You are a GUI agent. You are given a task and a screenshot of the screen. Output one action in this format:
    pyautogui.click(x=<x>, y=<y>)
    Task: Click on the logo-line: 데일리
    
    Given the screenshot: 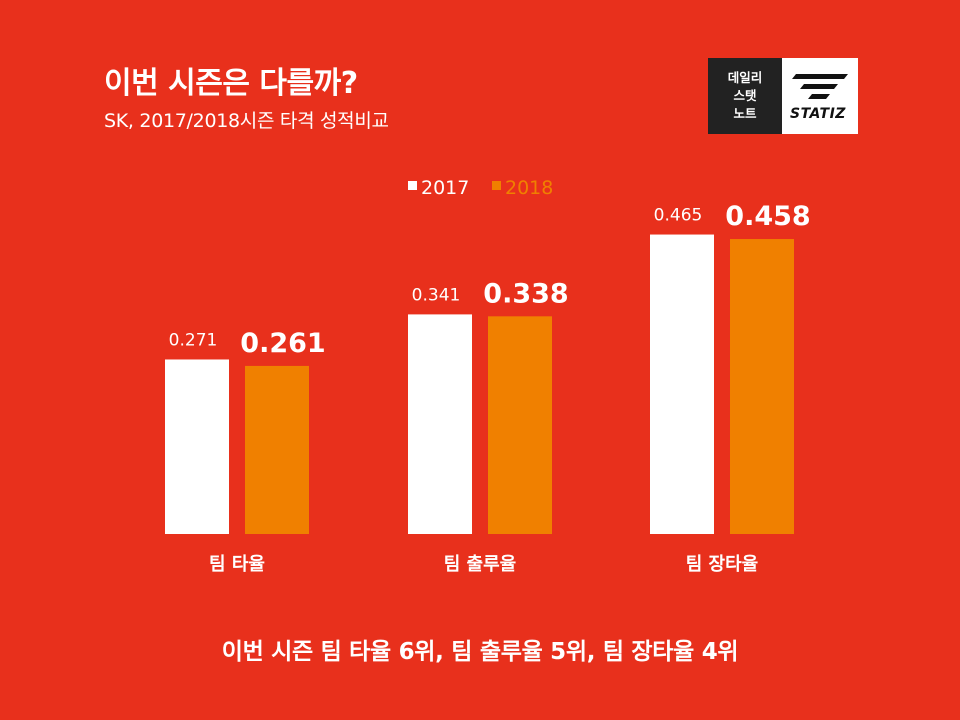 What is the action you would take?
    pyautogui.click(x=745, y=77)
    